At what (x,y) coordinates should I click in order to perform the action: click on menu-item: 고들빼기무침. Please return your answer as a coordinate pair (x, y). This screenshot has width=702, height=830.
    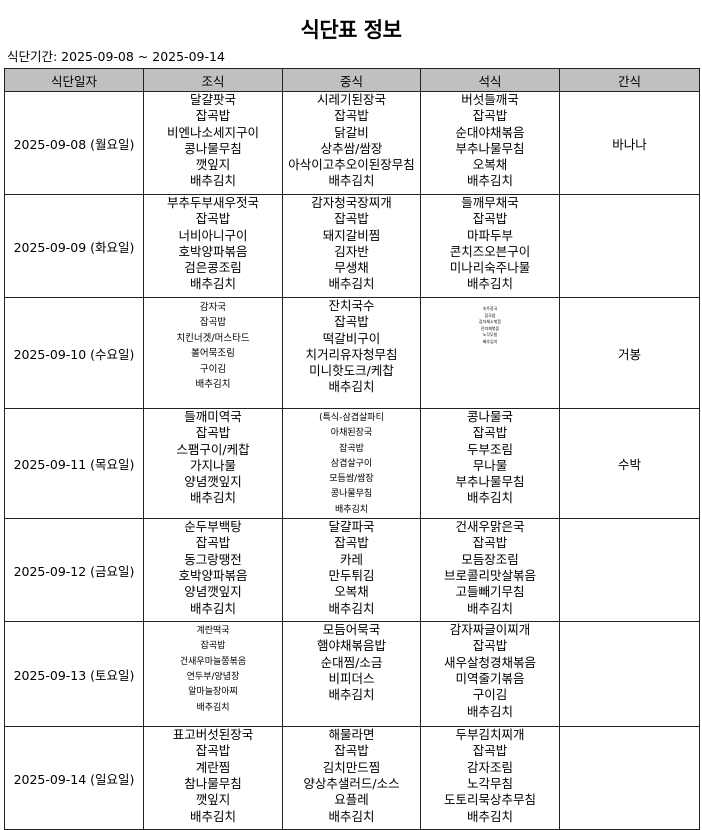
    Looking at the image, I should click on (490, 592).